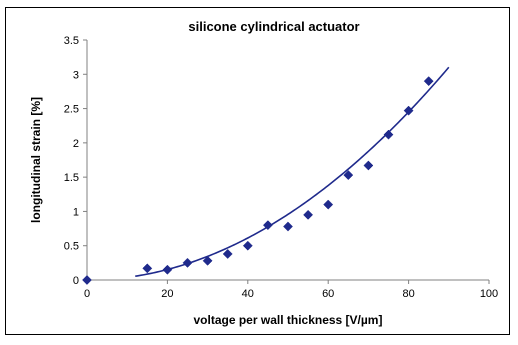 Image resolution: width=518 pixels, height=345 pixels. What do you see at coordinates (489, 294) in the screenshot?
I see `x-tick-label: 100` at bounding box center [489, 294].